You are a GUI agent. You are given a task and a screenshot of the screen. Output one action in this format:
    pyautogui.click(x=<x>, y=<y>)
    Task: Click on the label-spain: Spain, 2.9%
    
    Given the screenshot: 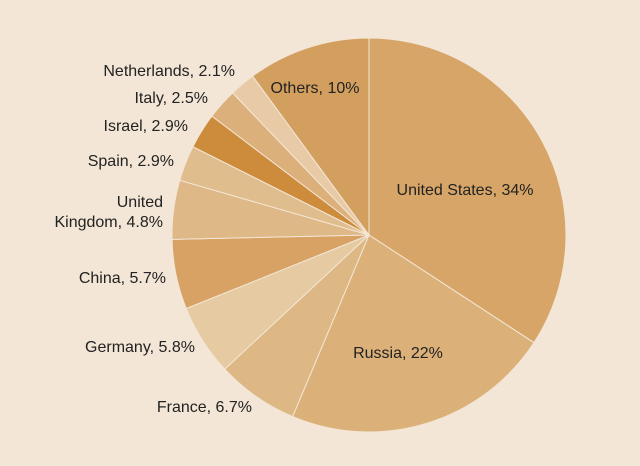 What is the action you would take?
    pyautogui.click(x=131, y=161)
    